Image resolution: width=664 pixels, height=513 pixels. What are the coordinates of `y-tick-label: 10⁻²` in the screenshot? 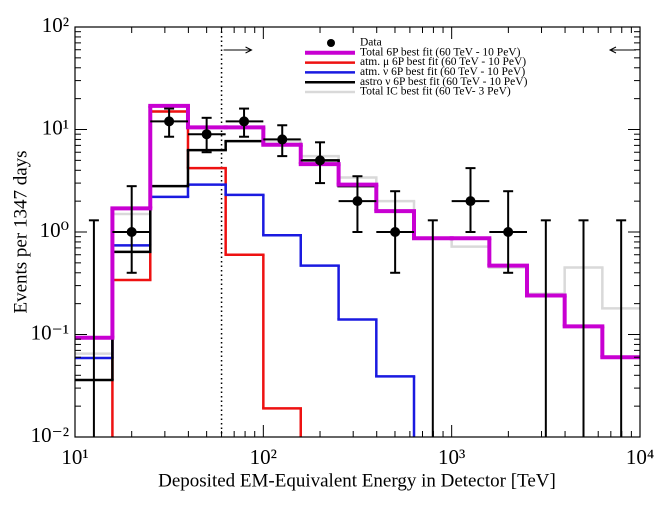 It's located at (50, 435).